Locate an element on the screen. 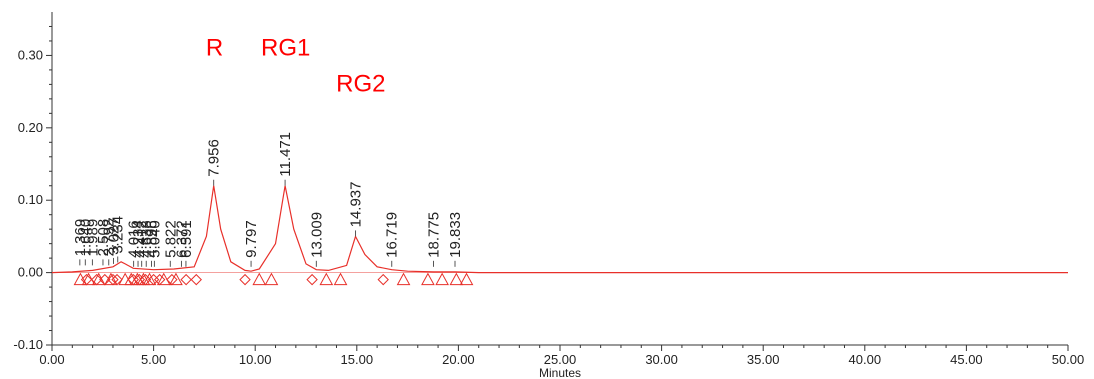 The image size is (1094, 379). x-tick-label: 20.00 is located at coordinates (458, 359).